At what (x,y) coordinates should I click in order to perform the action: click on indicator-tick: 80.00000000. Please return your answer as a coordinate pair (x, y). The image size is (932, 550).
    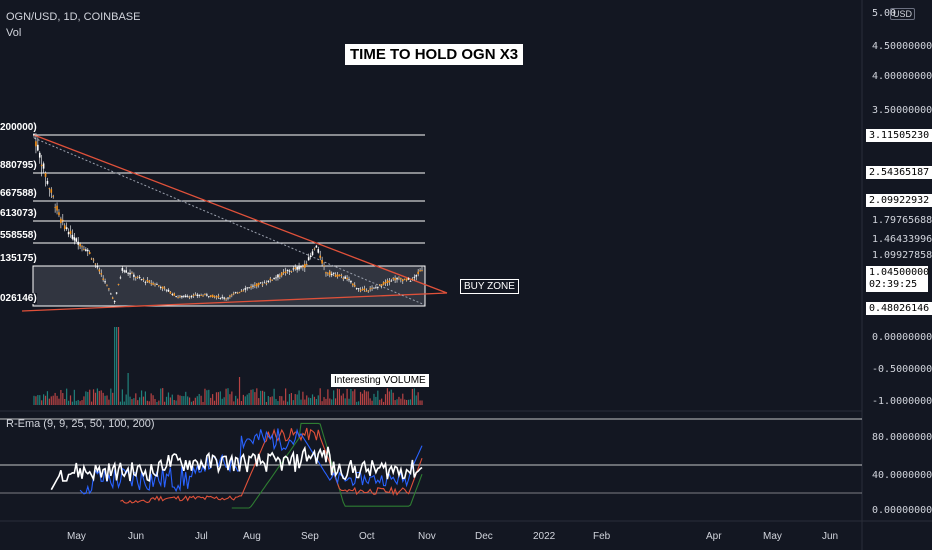
    Looking at the image, I should click on (902, 437).